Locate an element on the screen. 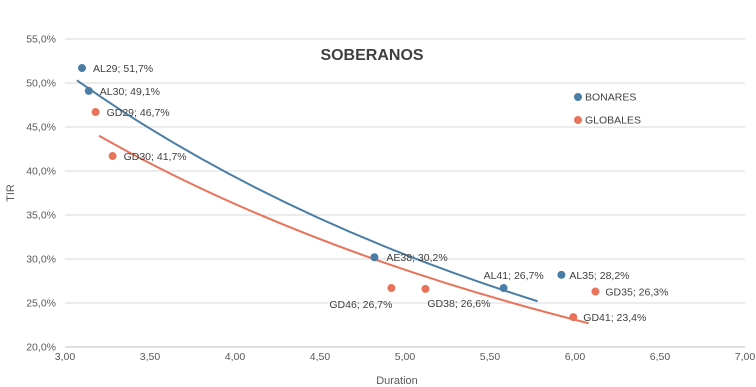 This screenshot has height=387, width=756. x-tick-label: 6,00 is located at coordinates (575, 357).